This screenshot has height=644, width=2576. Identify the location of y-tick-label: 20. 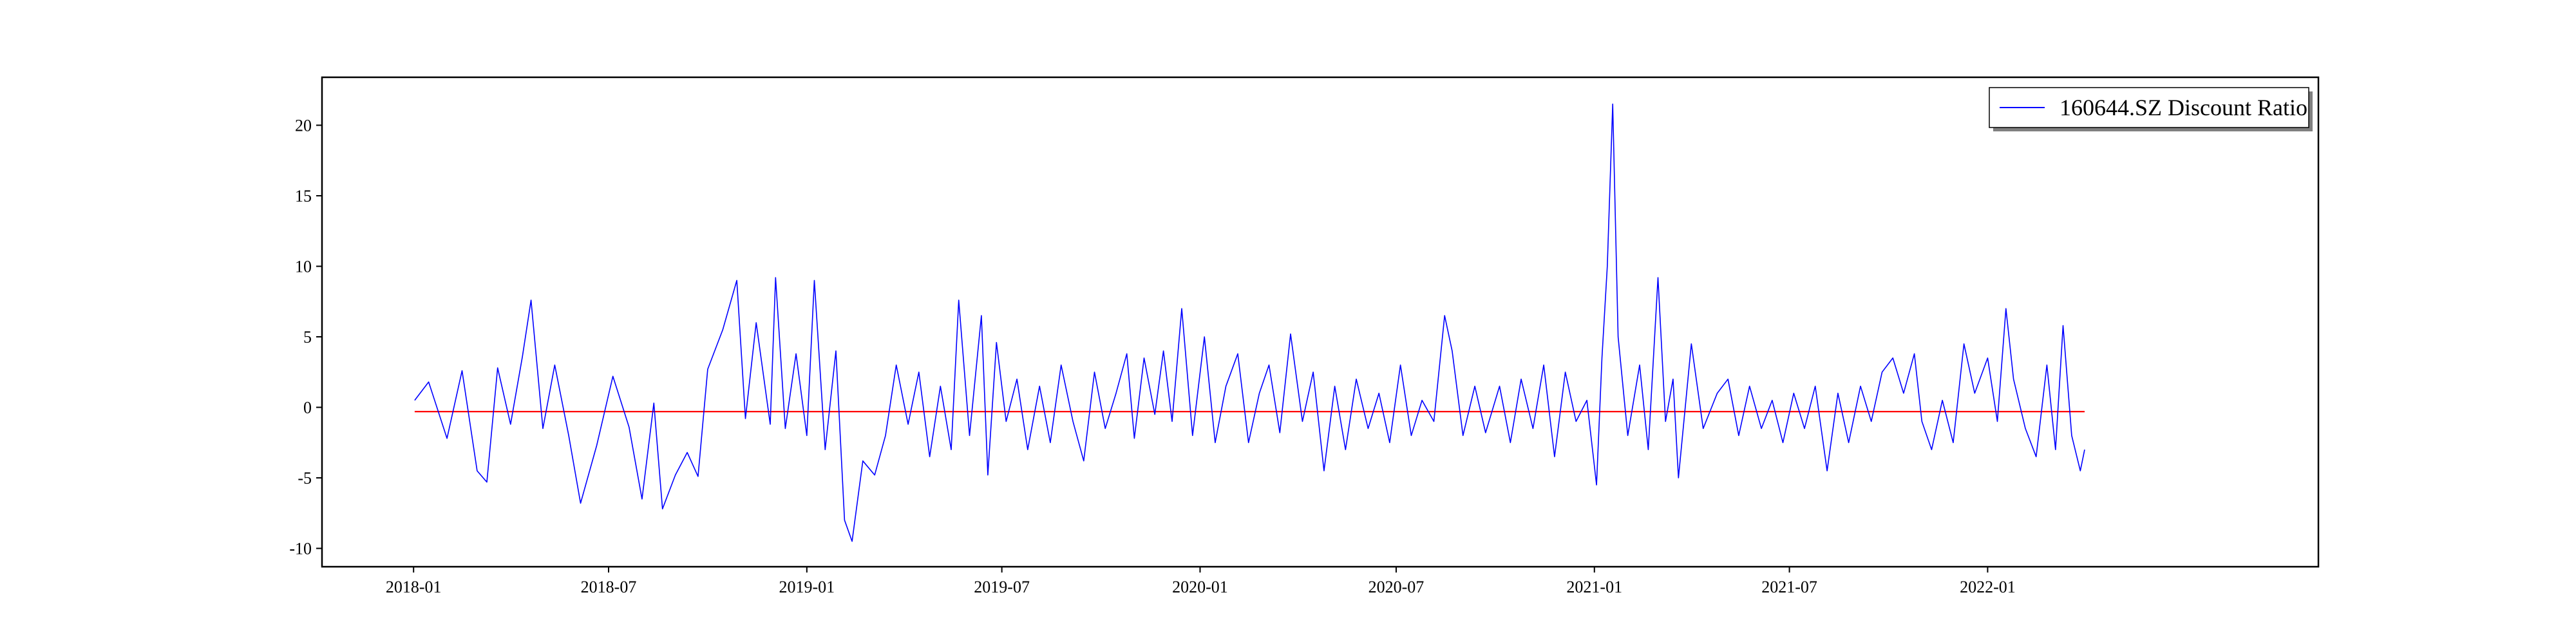
(303, 125).